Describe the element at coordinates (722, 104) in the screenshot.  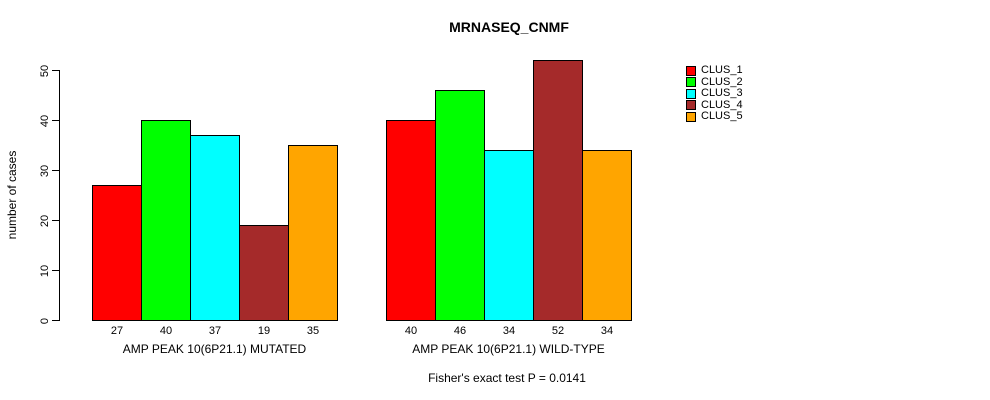
I see `legend-item-label: CLUS_4` at that location.